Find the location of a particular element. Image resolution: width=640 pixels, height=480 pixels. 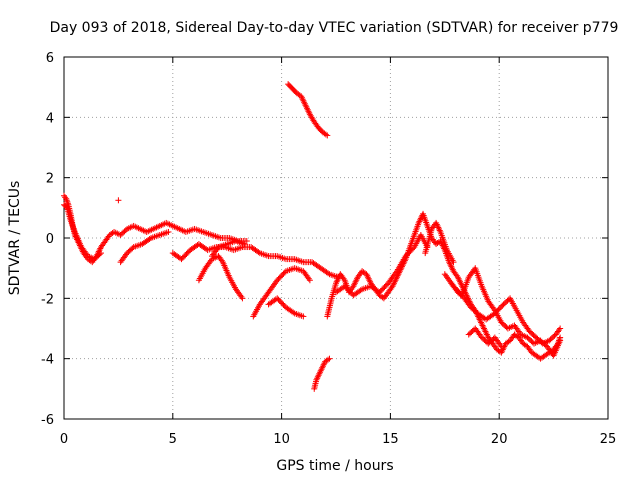

y-tick-label: -6 is located at coordinates (47, 420).